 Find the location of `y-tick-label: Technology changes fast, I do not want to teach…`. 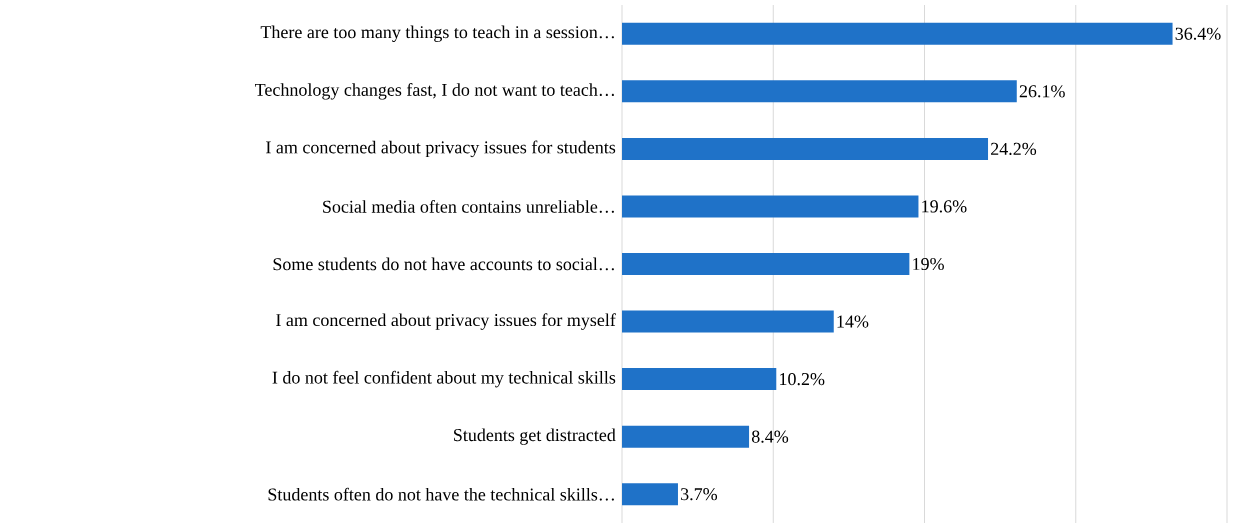

y-tick-label: Technology changes fast, I do not want to teach… is located at coordinates (434, 91).